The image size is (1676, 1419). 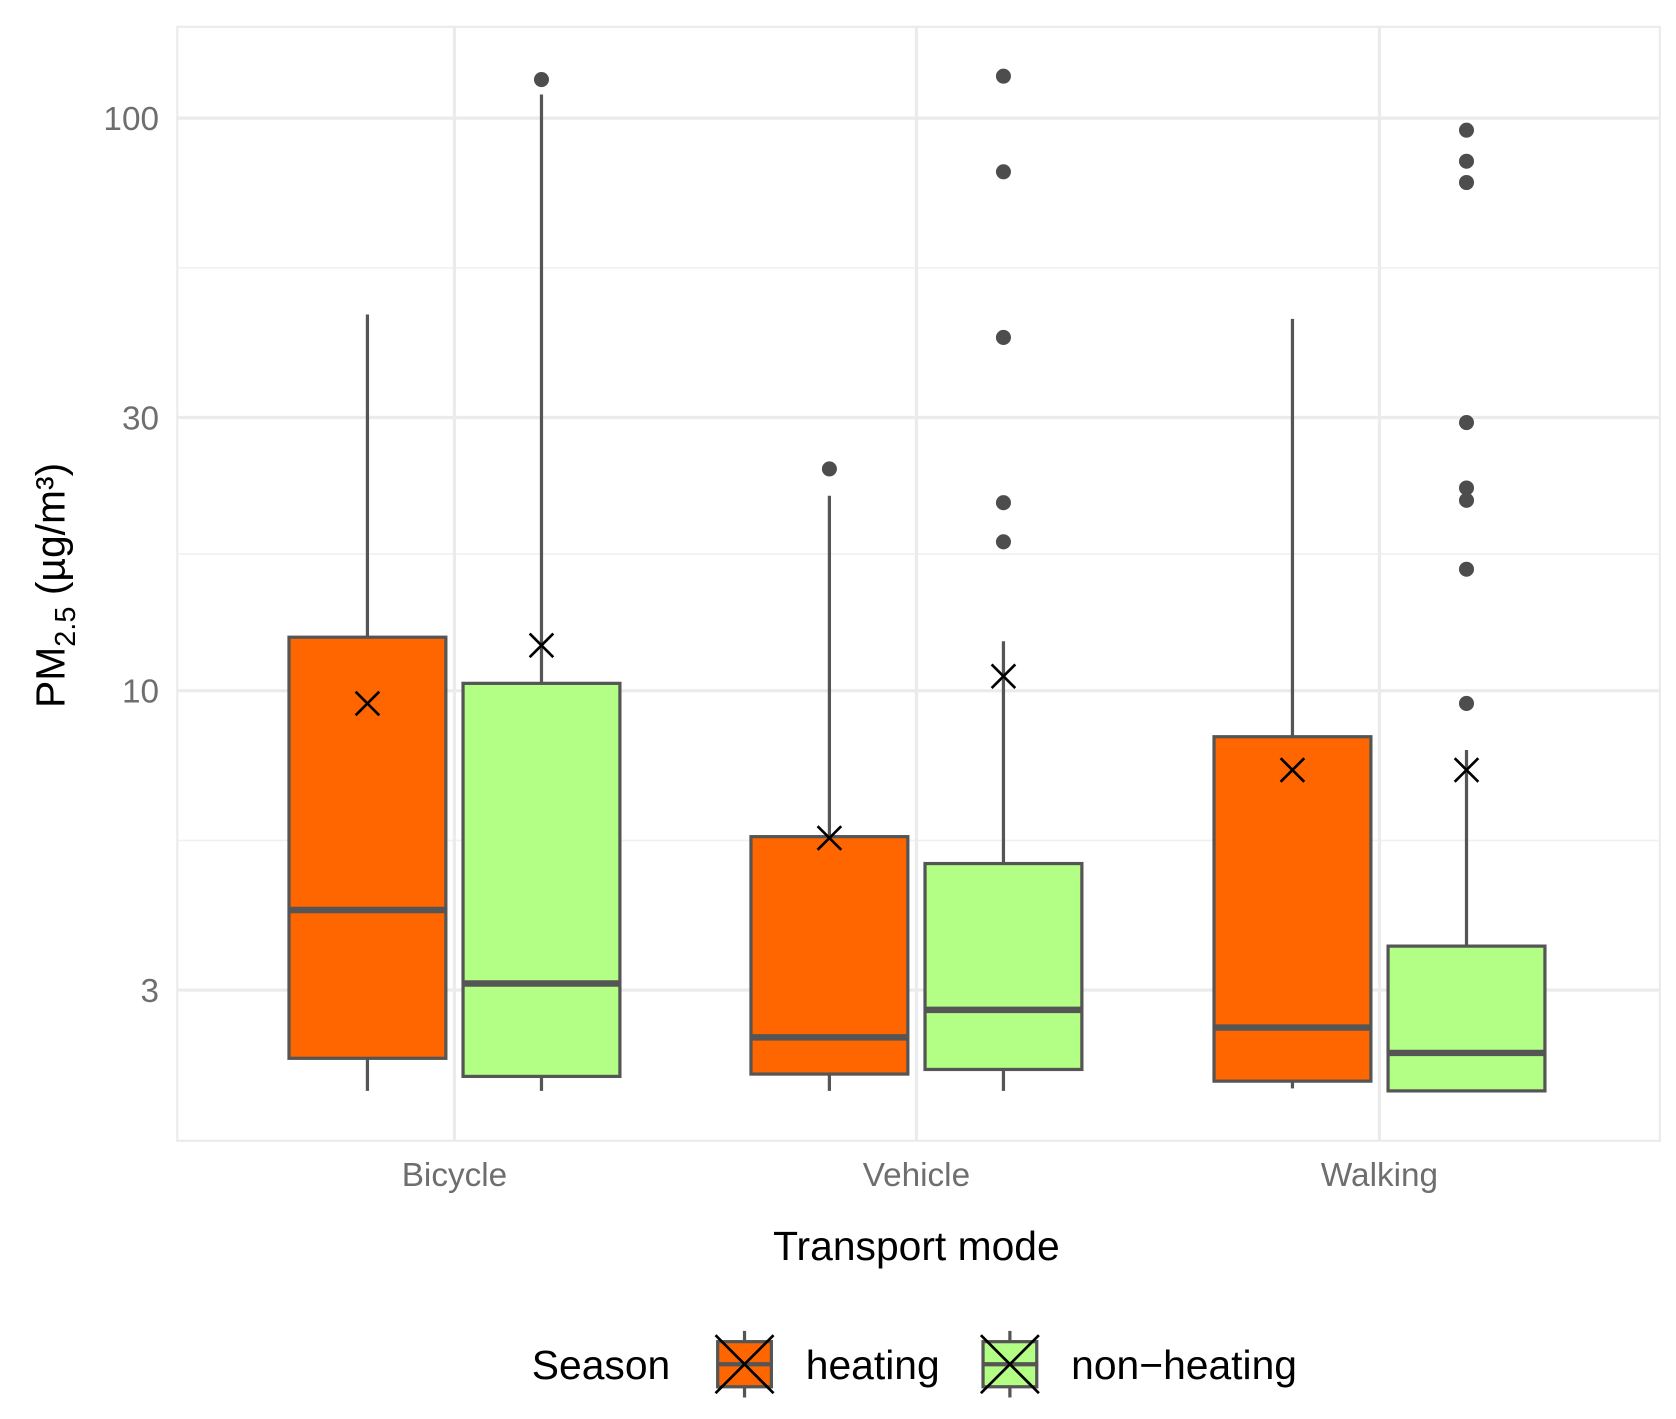 I want to click on legend: Season heating non−heating, so click(x=914, y=1364).